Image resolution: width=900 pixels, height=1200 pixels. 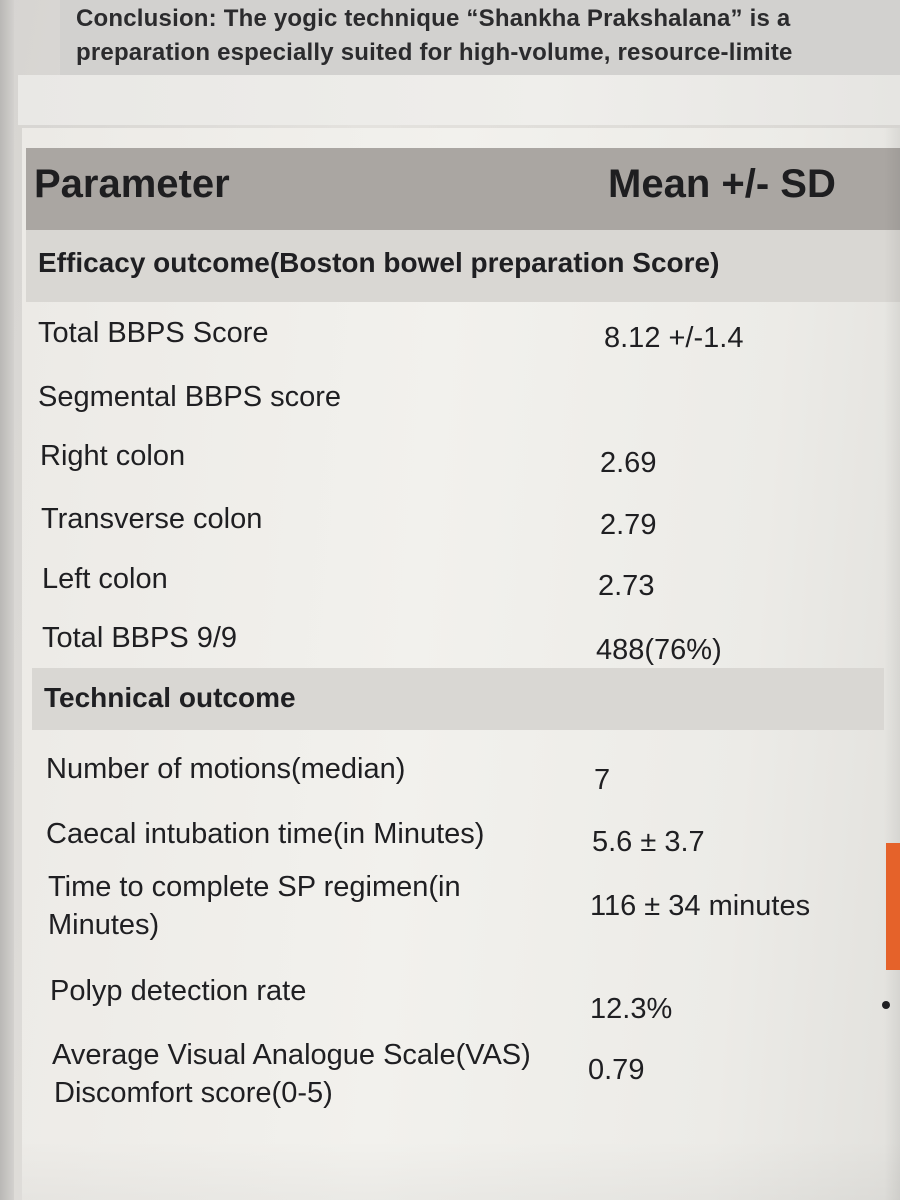 What do you see at coordinates (153, 333) in the screenshot?
I see `row-param-total-bbps: Total BBPS Score` at bounding box center [153, 333].